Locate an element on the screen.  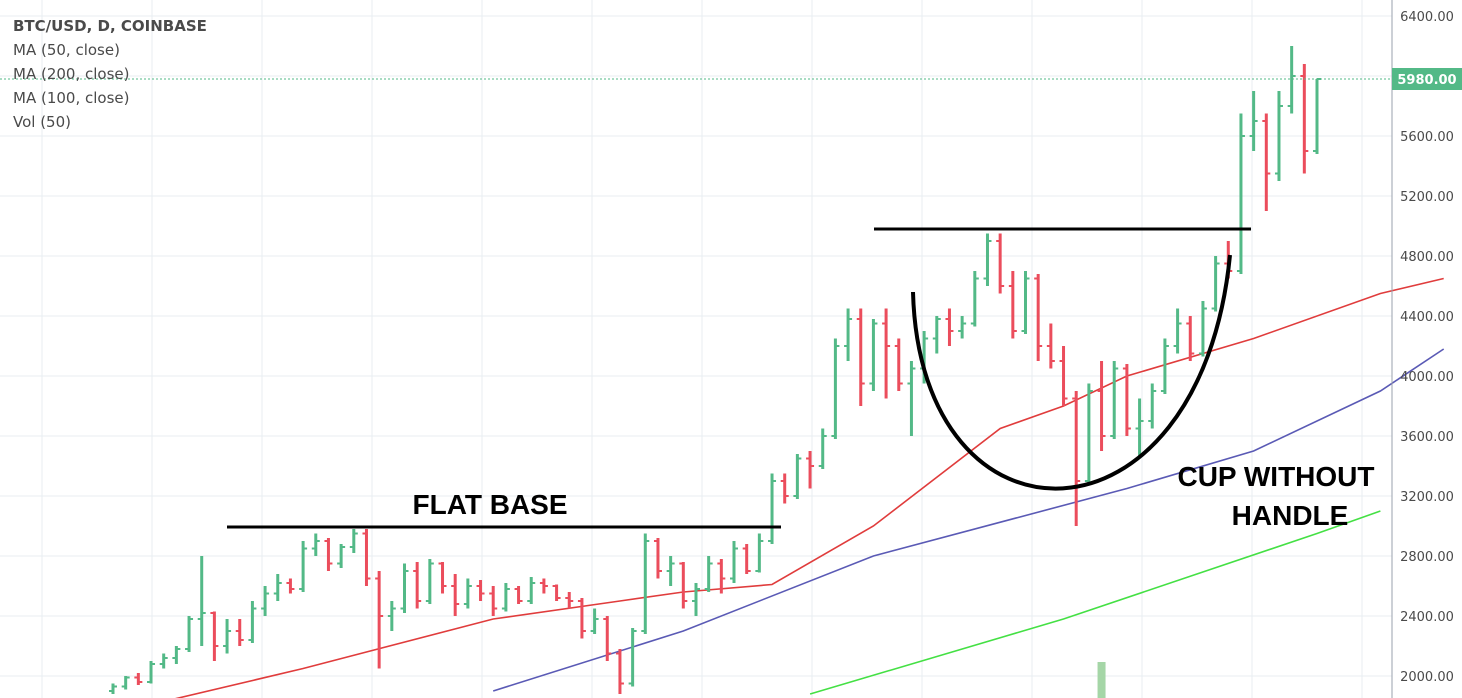
symbol-label: BTC/USD, D, COINBASE is located at coordinates (110, 26).